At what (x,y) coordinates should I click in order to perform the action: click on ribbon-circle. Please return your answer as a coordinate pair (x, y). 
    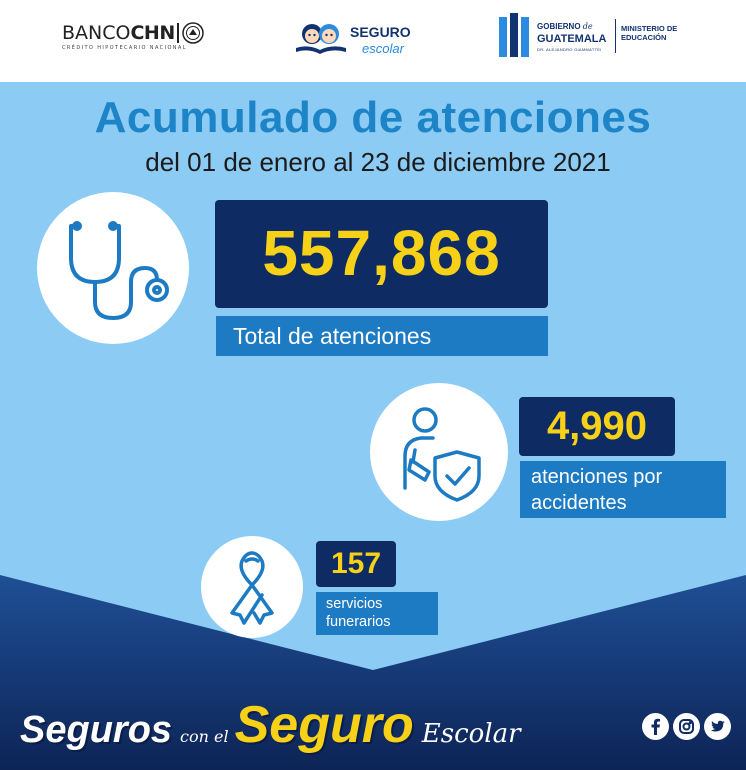
    Looking at the image, I should click on (252, 587).